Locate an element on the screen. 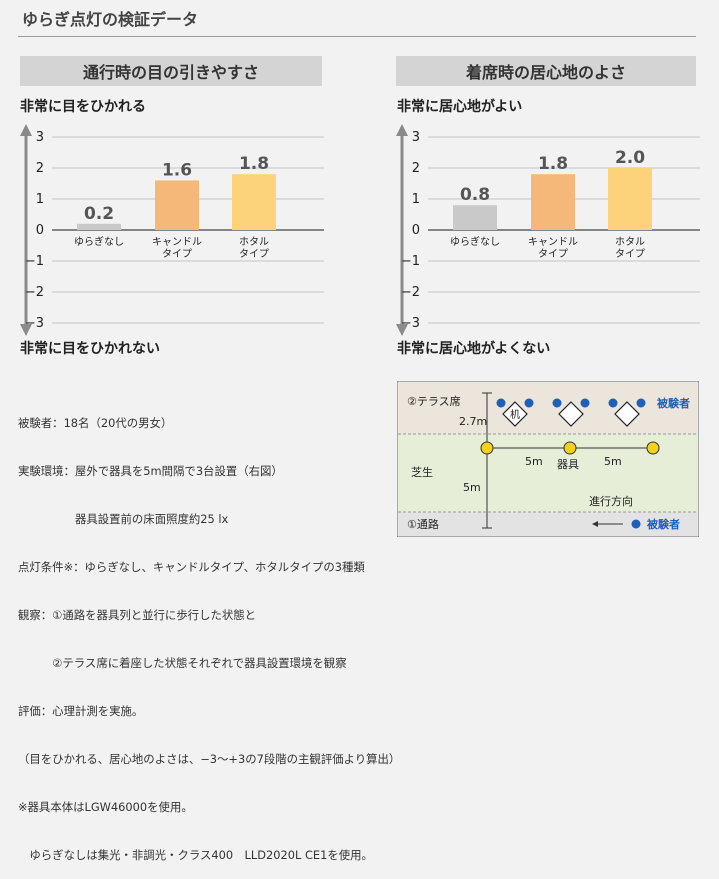 The width and height of the screenshot is (719, 879). chart1-top-label: 非常に目をひかれる is located at coordinates (83, 107).